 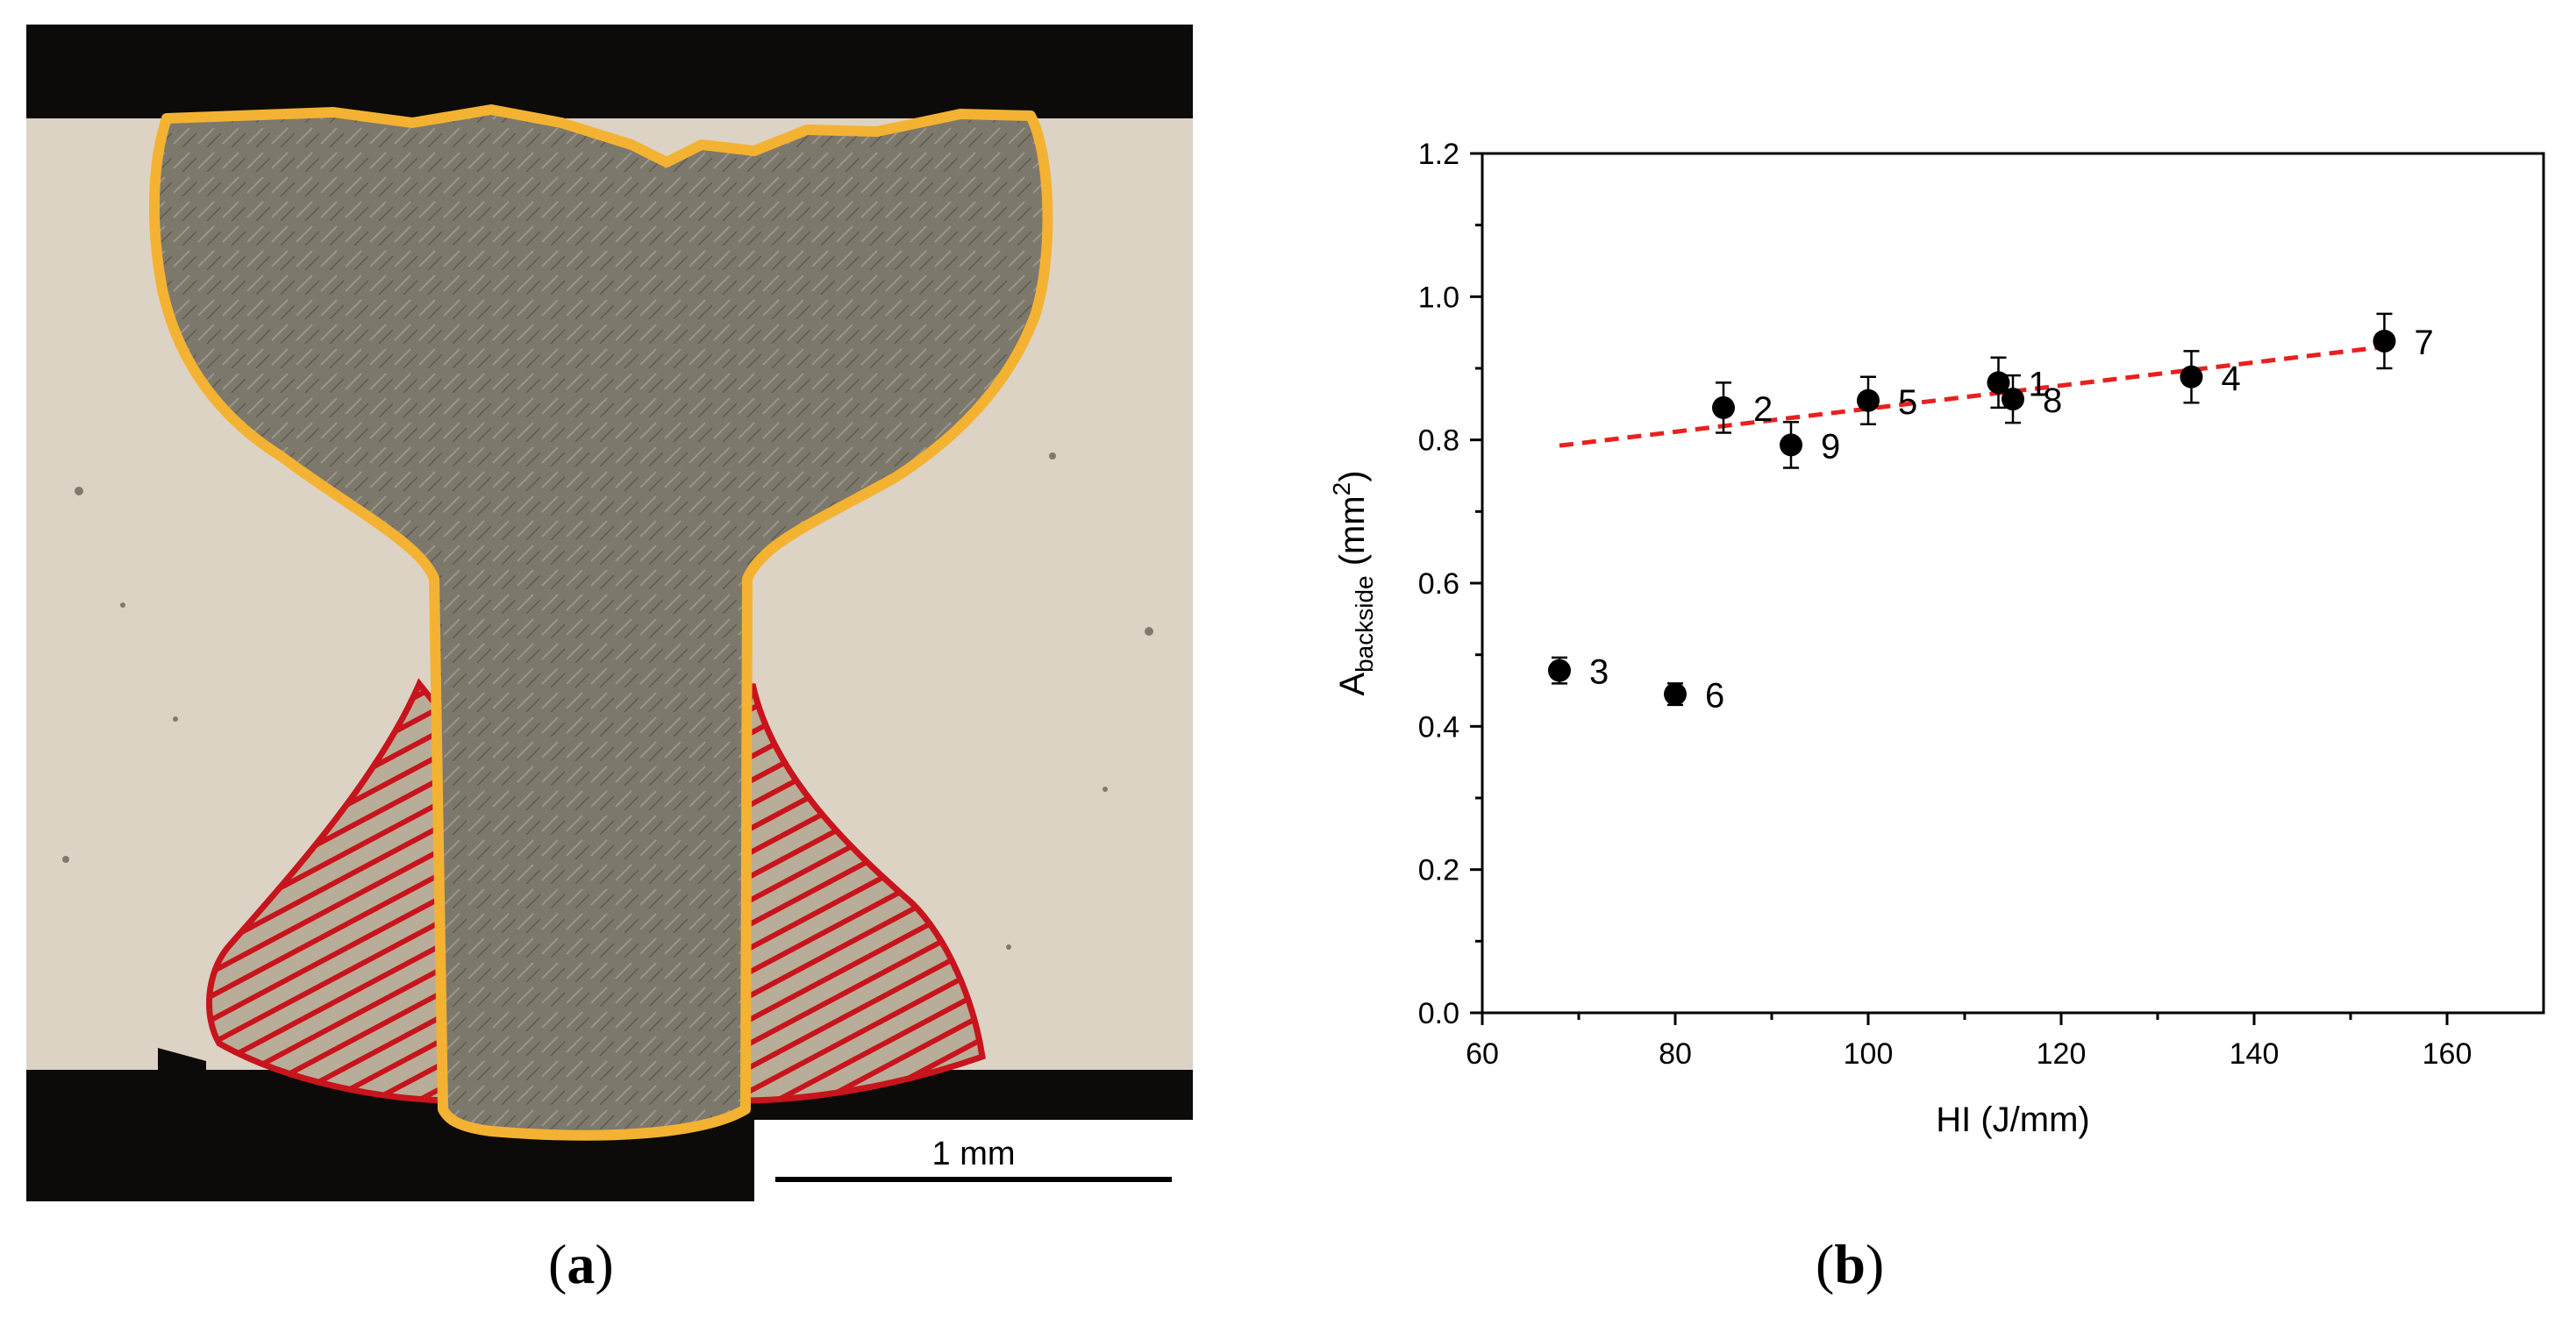 What do you see at coordinates (1439, 871) in the screenshot?
I see `y-tick-label: 0.2` at bounding box center [1439, 871].